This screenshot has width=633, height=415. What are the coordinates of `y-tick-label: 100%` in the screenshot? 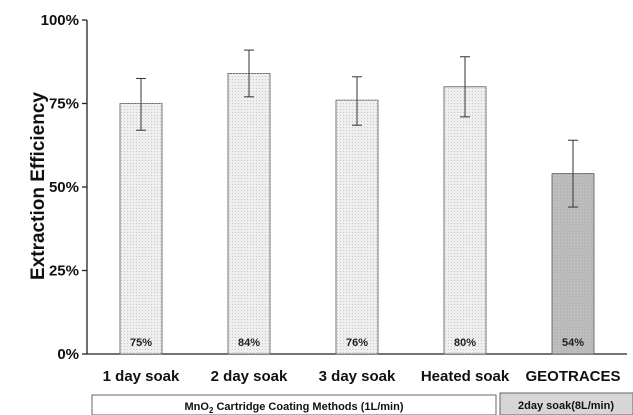 It's located at (60, 20).